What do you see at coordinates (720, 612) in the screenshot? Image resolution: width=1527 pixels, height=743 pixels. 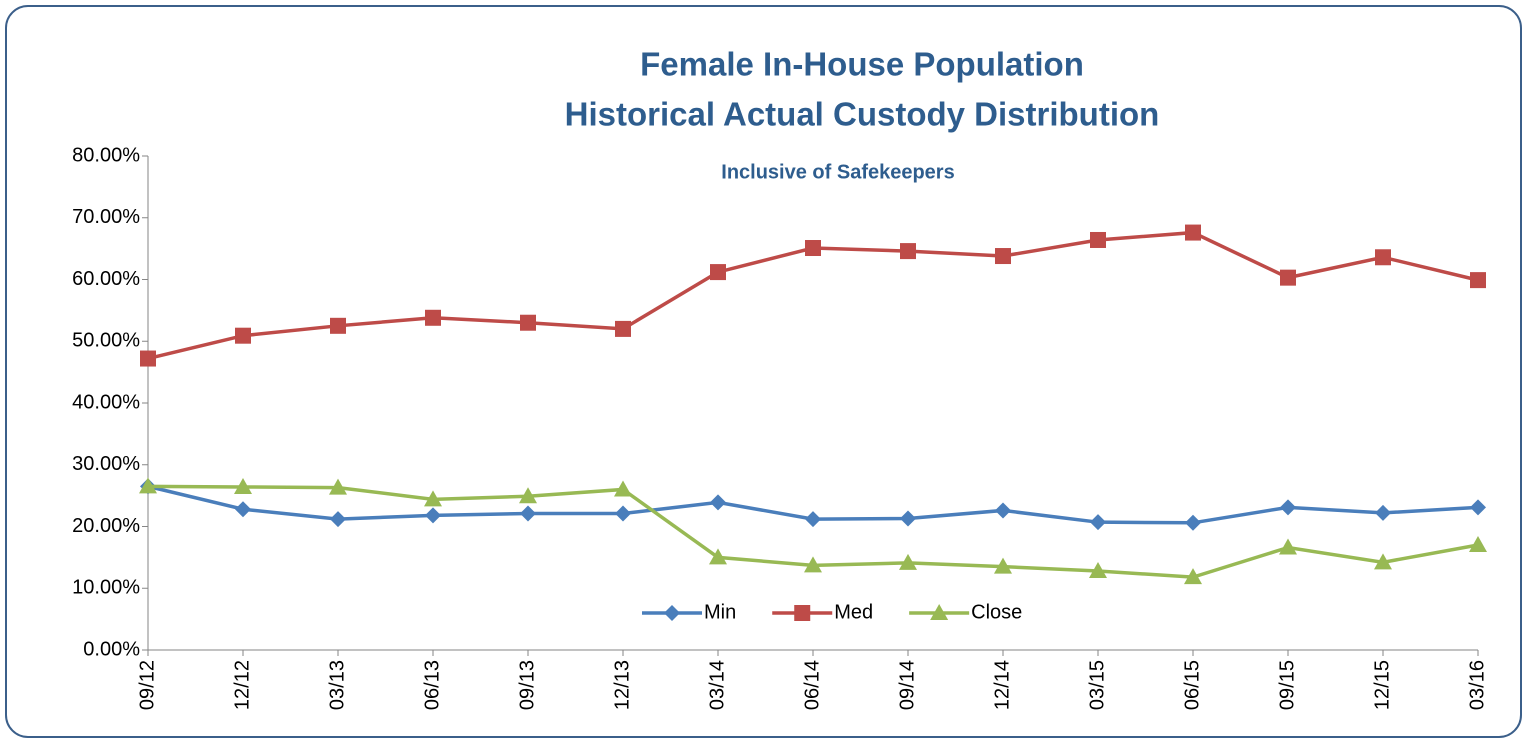 I see `legend-label: Min` at bounding box center [720, 612].